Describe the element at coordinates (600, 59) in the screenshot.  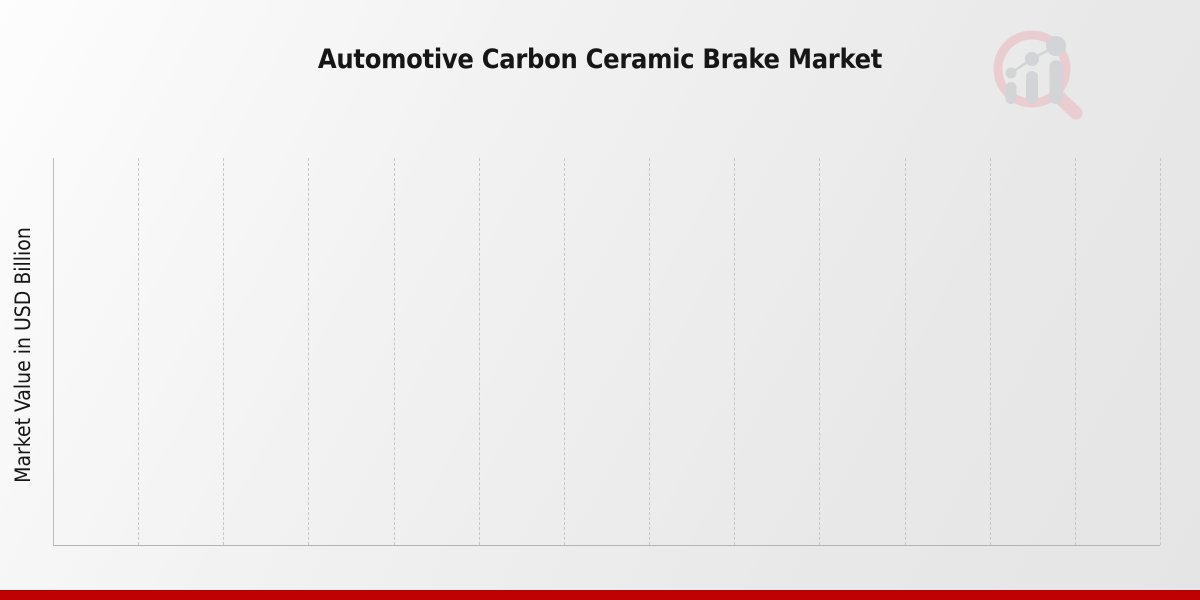
I see `chart-title: Automotive Carbon Ceramic Brake Market` at that location.